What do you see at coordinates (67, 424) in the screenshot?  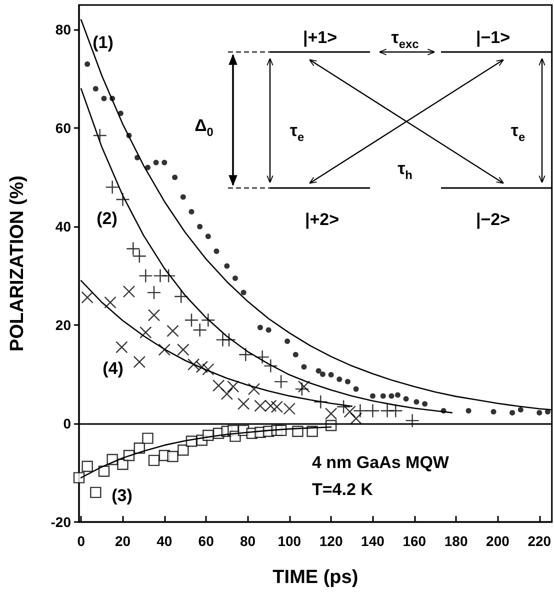 I see `y-tick-label: 0` at bounding box center [67, 424].